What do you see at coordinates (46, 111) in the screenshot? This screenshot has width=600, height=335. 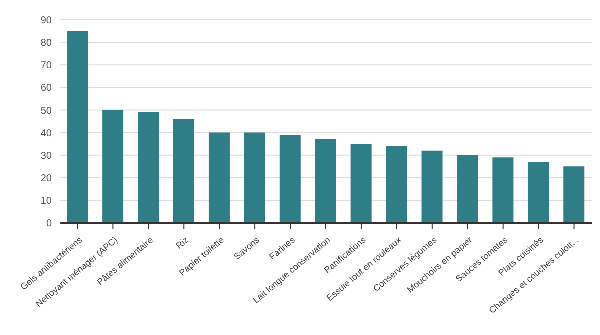 I see `y-tick-label: 50` at bounding box center [46, 111].